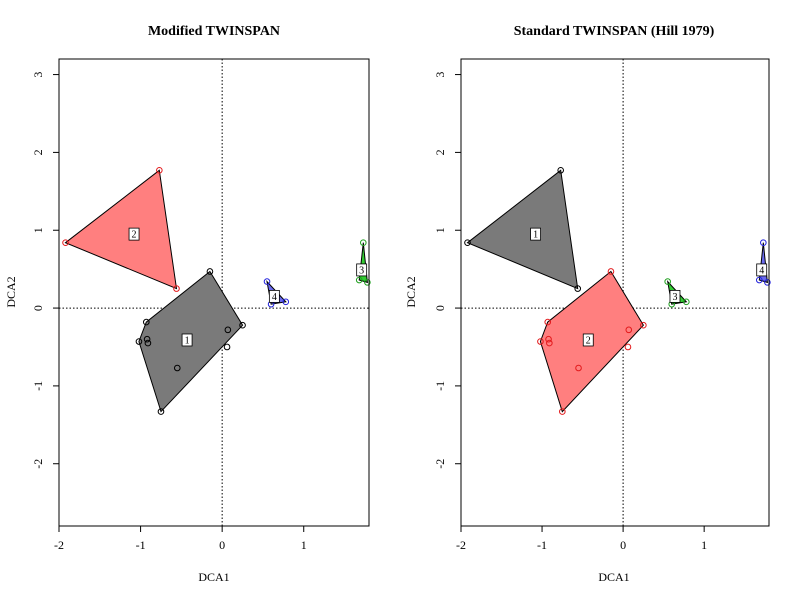  What do you see at coordinates (121, 229) in the screenshot?
I see `group-2-hull` at bounding box center [121, 229].